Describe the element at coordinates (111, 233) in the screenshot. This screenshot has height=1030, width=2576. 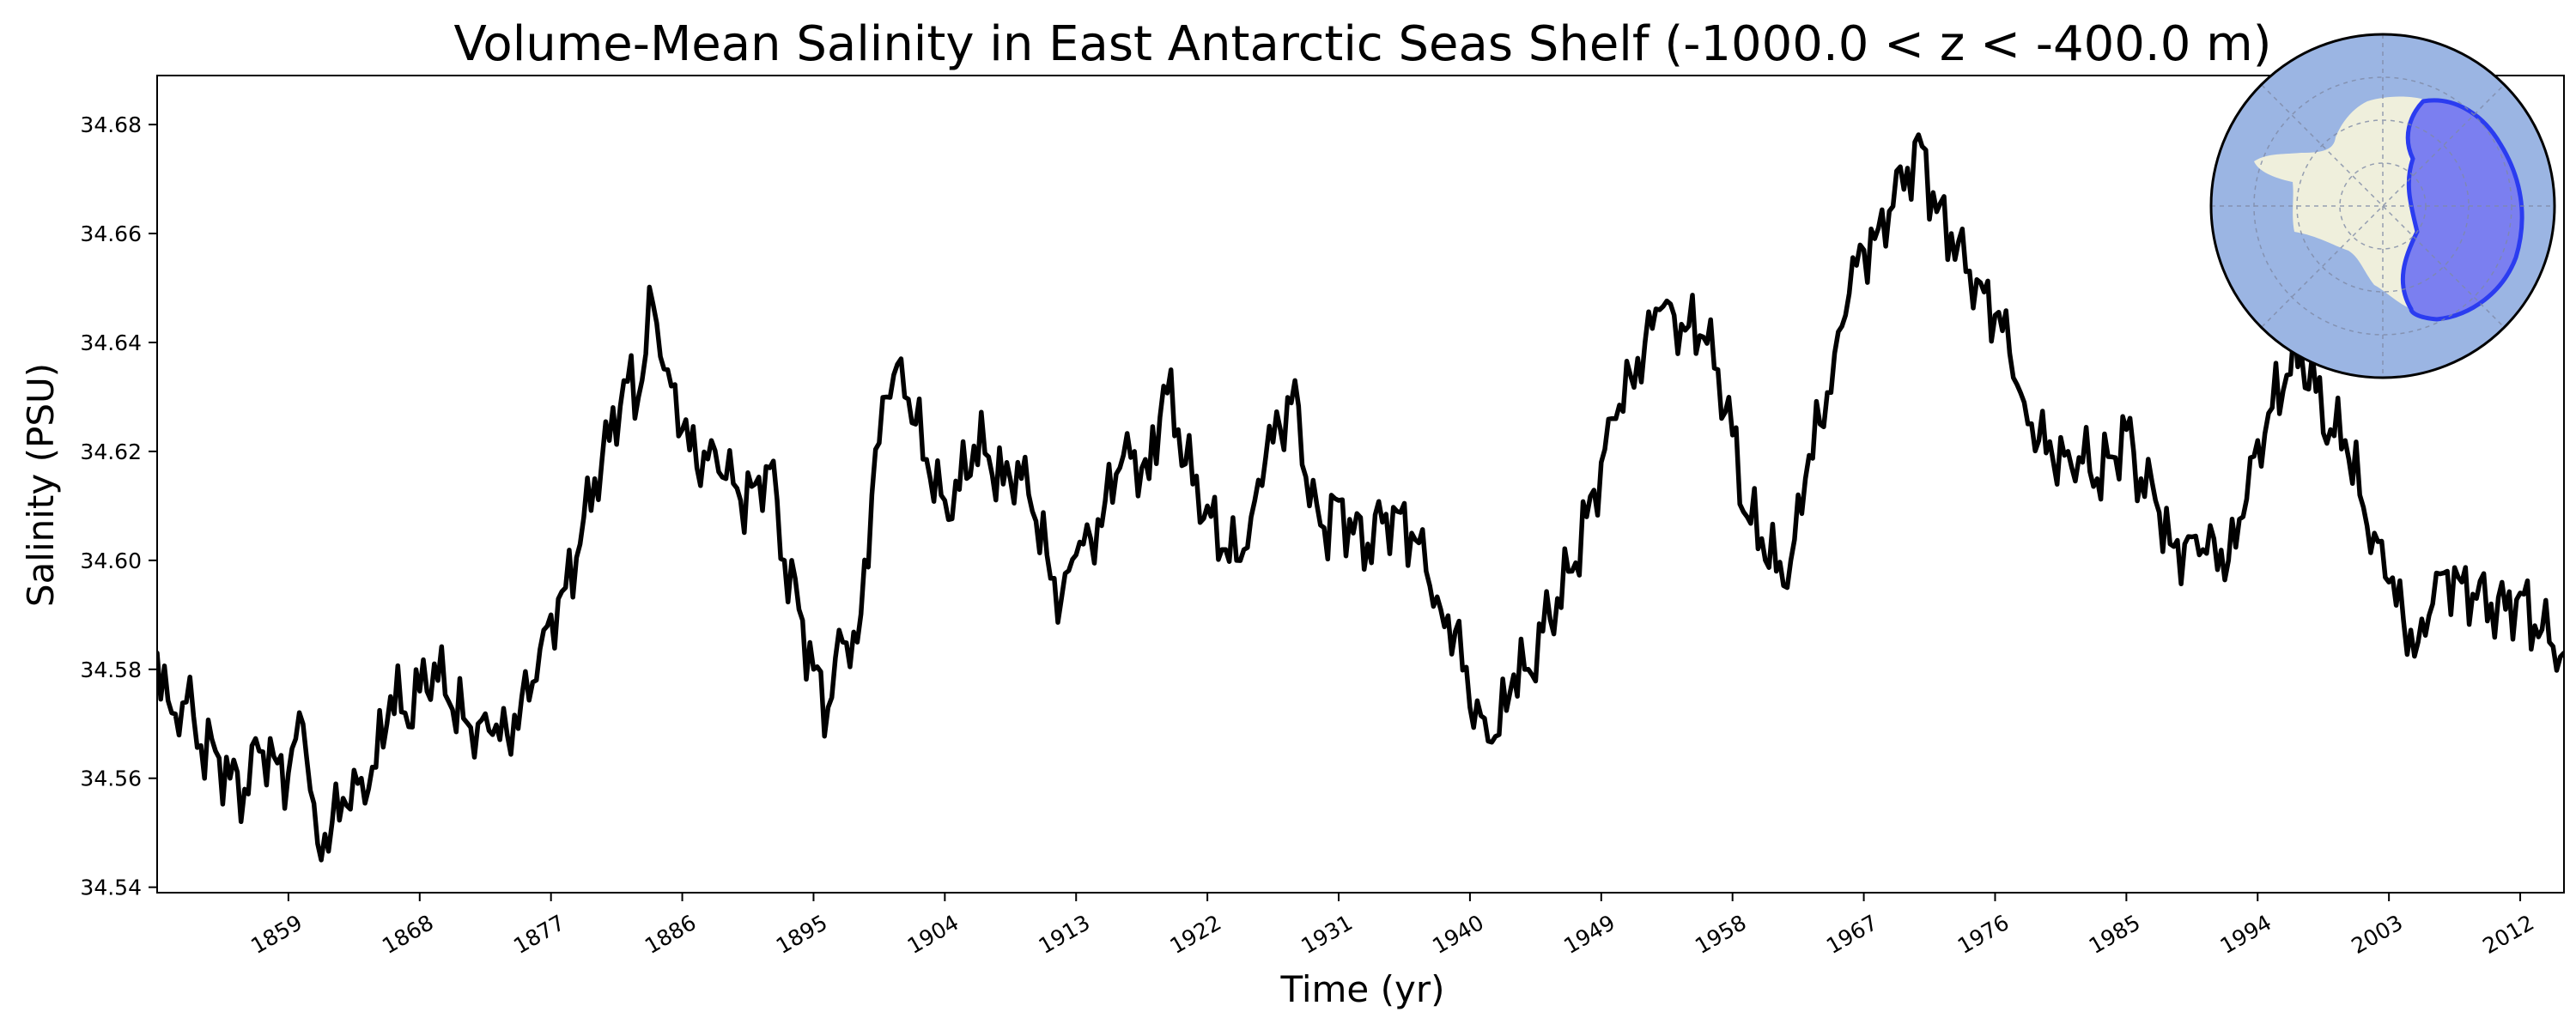
I see `y-tick-label: 34.66` at that location.